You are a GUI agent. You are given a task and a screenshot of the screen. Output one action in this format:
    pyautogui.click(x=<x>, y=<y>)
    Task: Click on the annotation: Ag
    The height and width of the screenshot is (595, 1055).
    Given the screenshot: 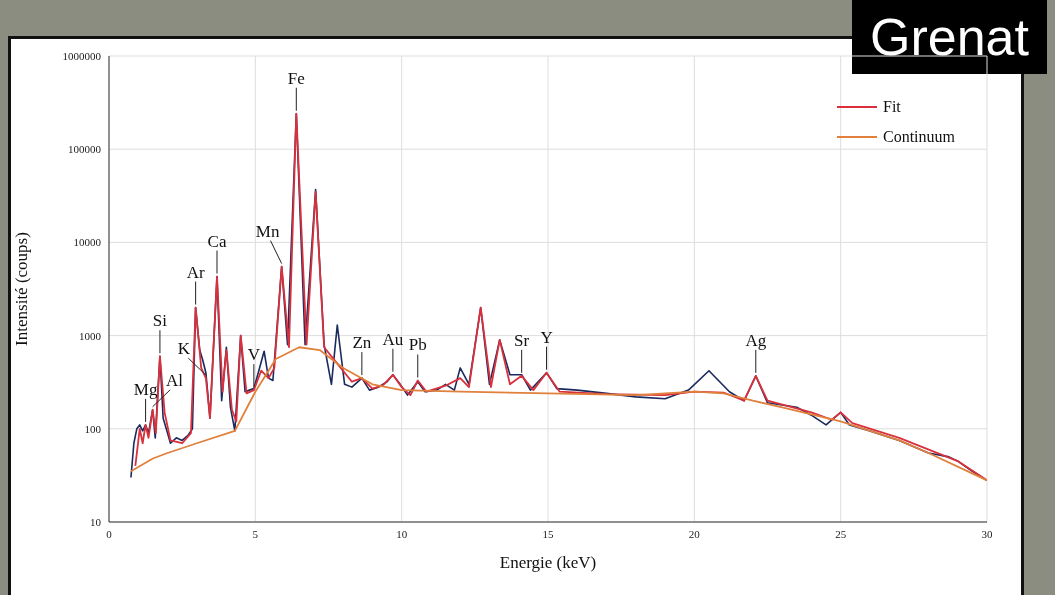 What is the action you would take?
    pyautogui.click(x=756, y=340)
    